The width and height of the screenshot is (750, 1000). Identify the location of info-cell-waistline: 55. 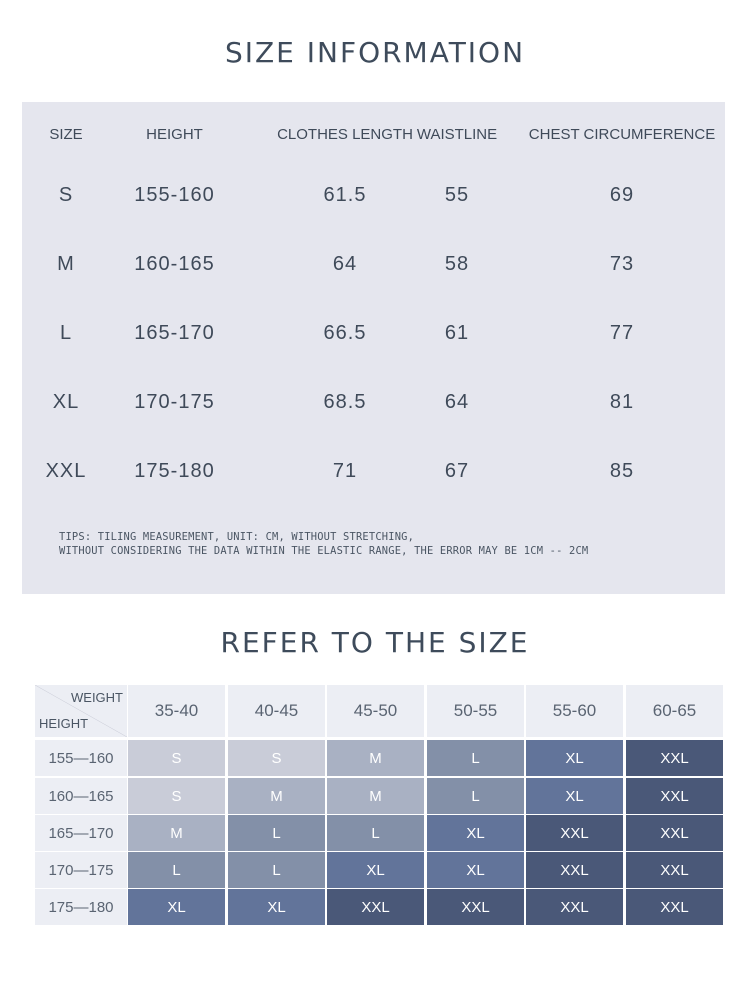
(457, 195).